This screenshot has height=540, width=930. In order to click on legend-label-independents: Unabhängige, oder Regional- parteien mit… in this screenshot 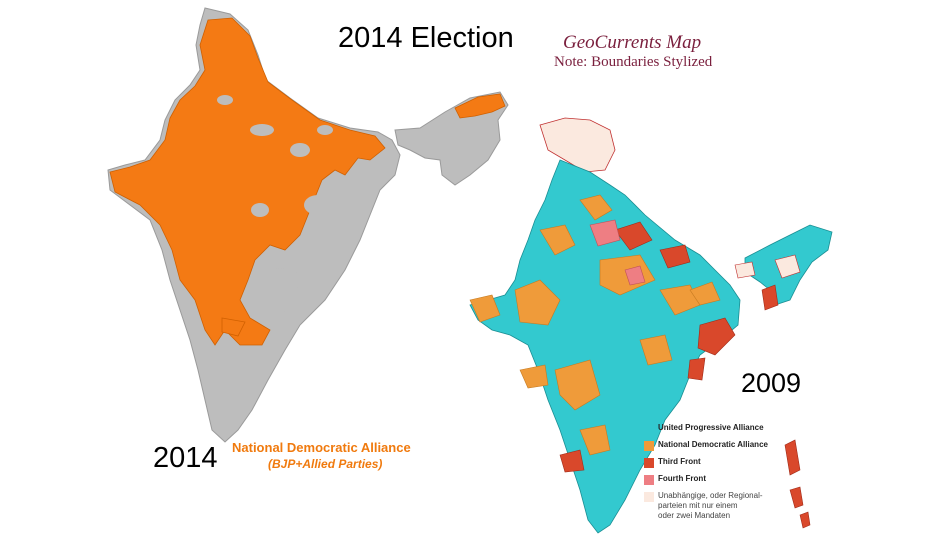, I will do `click(710, 505)`.